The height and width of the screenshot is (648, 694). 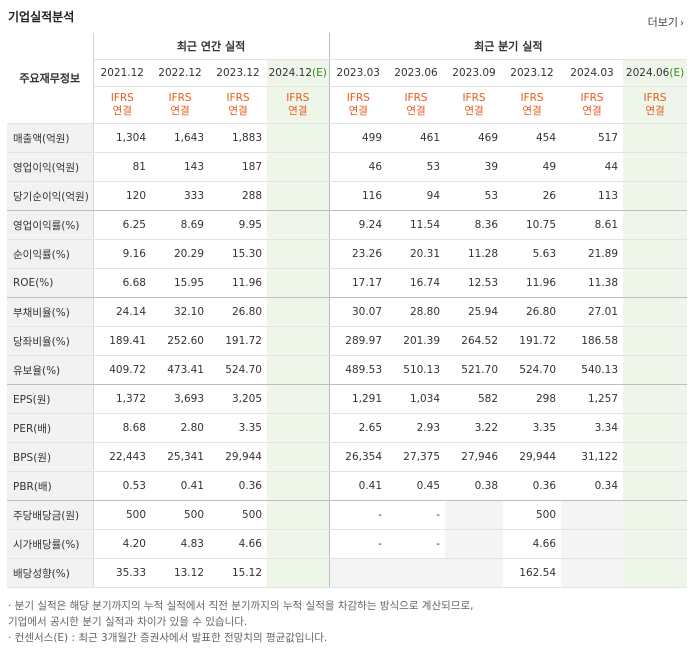 I want to click on value-cell: 0.41, so click(x=358, y=486).